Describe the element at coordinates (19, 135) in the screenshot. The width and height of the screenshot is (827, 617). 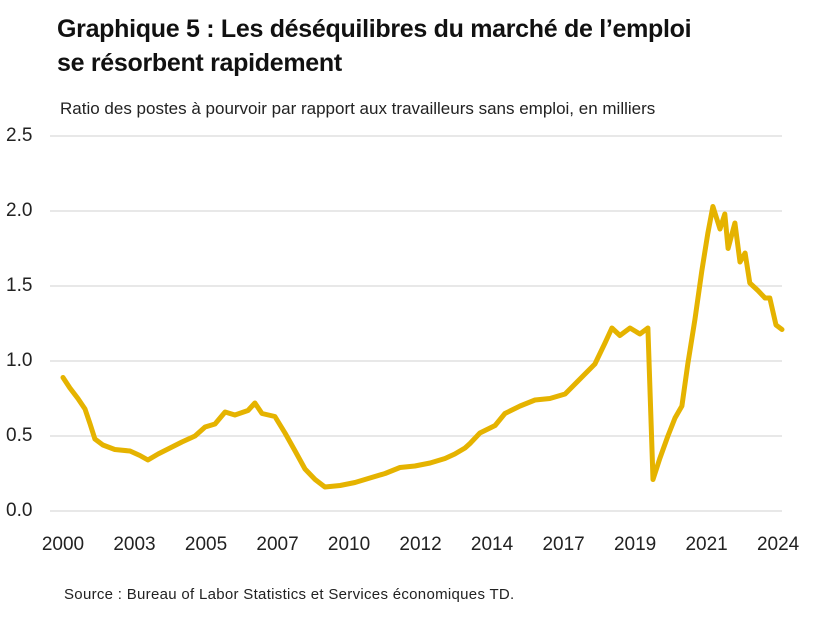
I see `y-tick-label: 2.5` at that location.